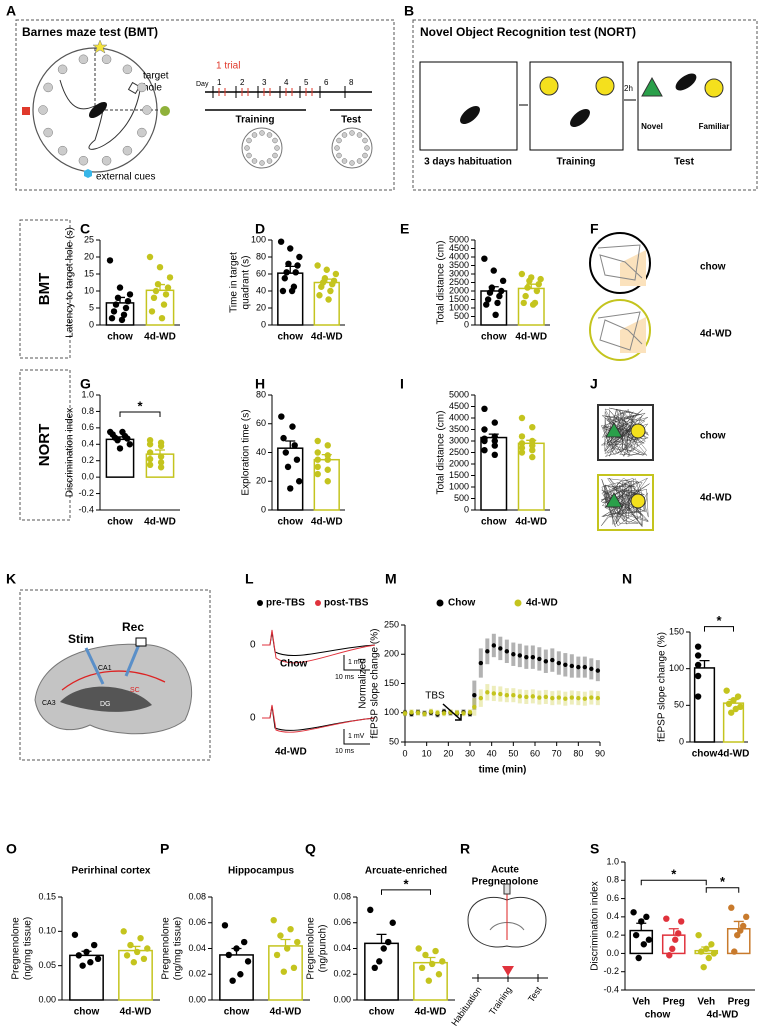 This screenshot has height=1035, width=767. What do you see at coordinates (28, 948) in the screenshot?
I see `y-axis-label: (ng/mg tissue)` at bounding box center [28, 948].